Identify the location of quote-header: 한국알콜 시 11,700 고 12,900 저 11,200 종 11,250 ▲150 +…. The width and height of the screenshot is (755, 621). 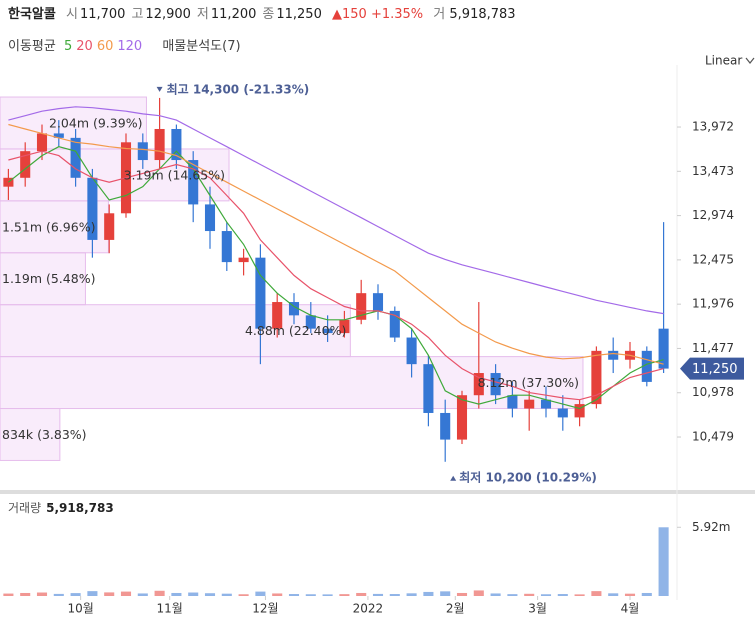
(262, 12).